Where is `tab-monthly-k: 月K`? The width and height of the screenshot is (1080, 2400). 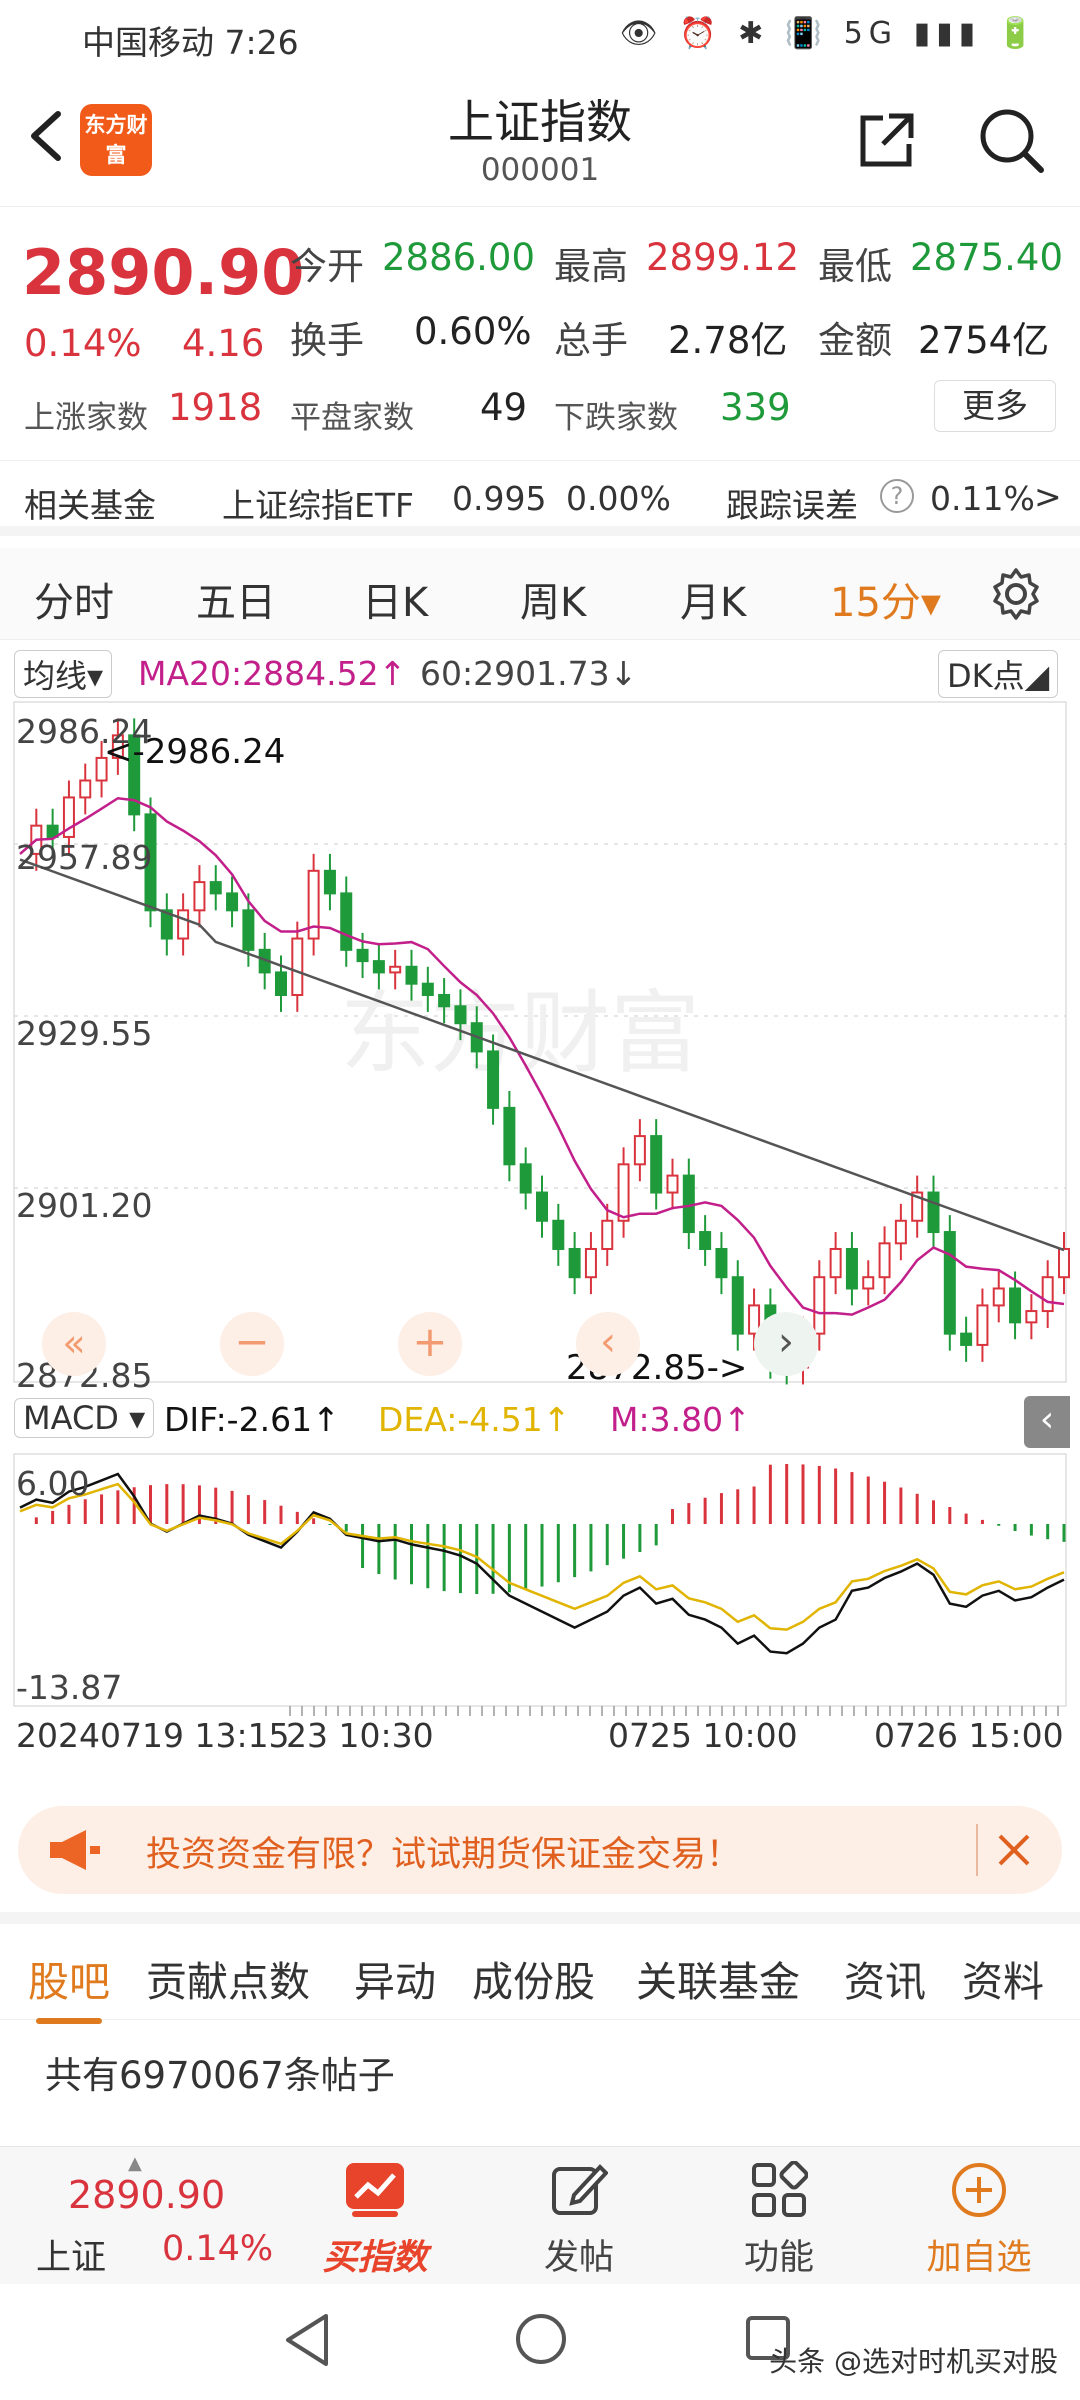 tab-monthly-k: 月K is located at coordinates (713, 603).